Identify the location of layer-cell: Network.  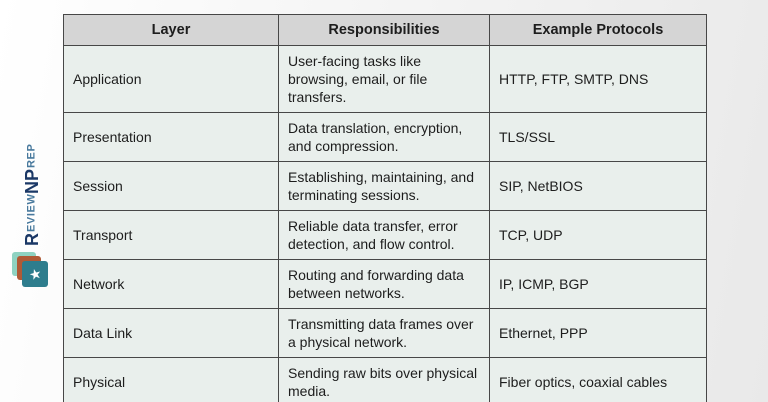
(171, 284).